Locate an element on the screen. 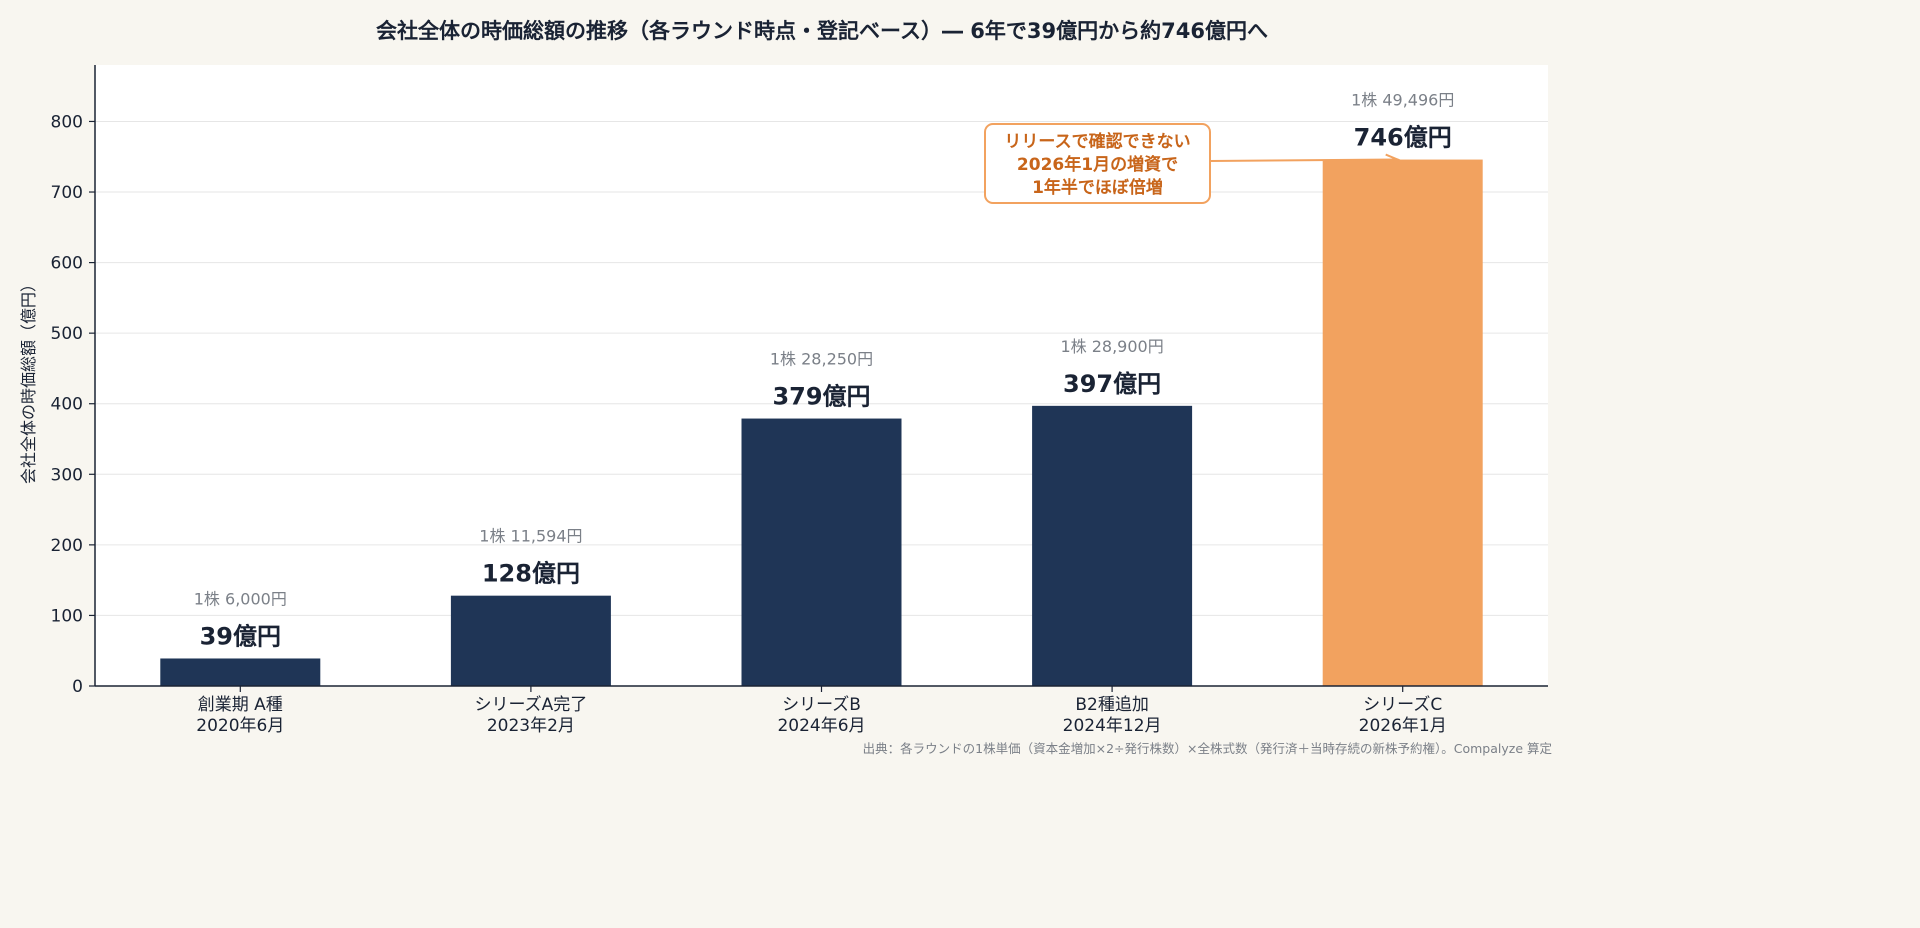 This screenshot has height=928, width=1920. y-axis-label: 会社全体の時価総額（億円） is located at coordinates (28, 380).